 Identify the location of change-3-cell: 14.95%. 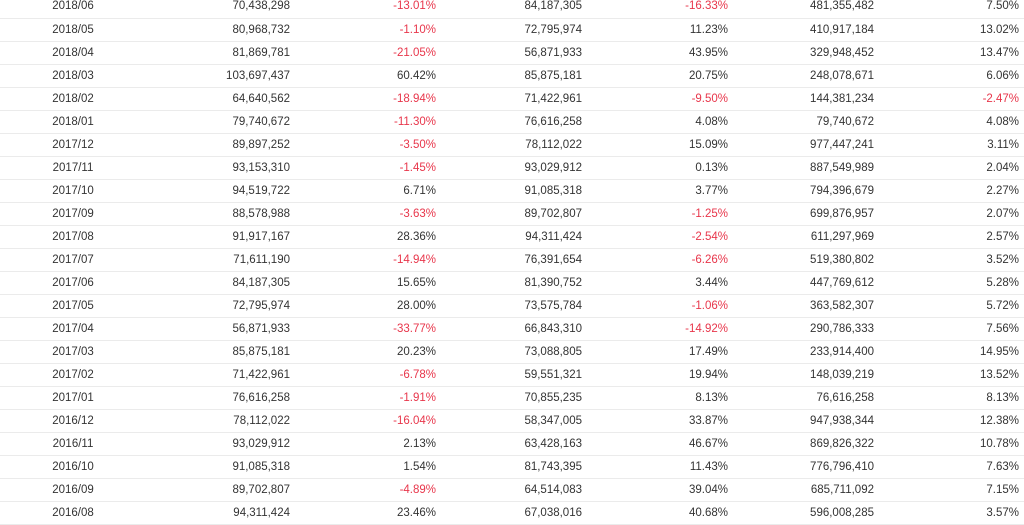
(949, 352).